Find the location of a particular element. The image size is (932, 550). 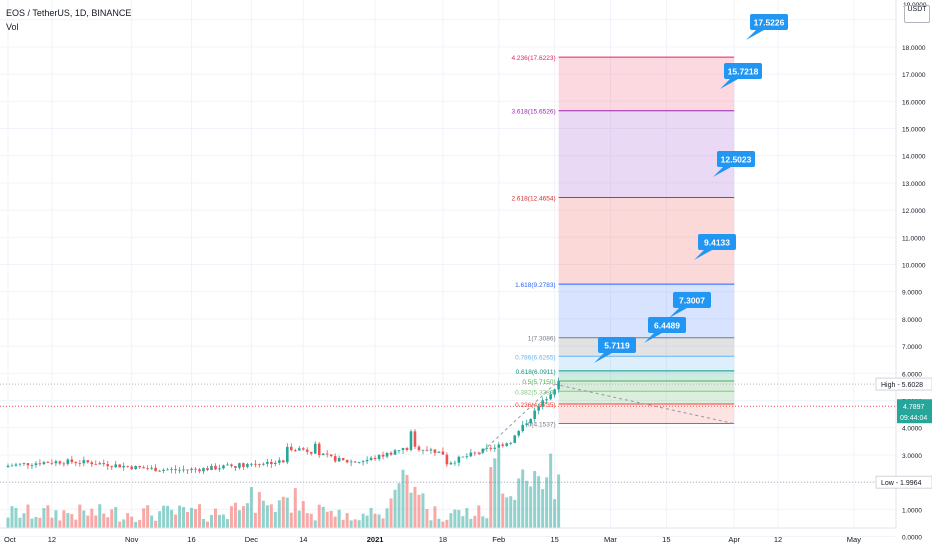

callout-bubble: 15.7218 is located at coordinates (741, 76).